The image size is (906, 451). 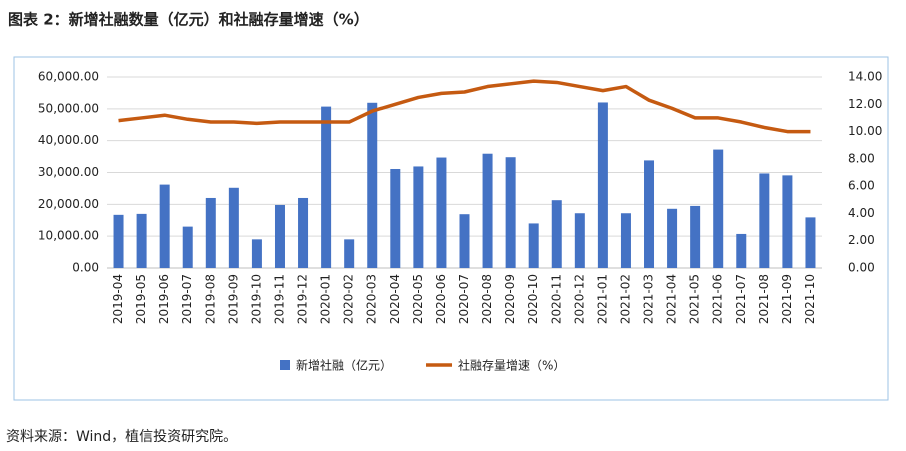 What do you see at coordinates (865, 104) in the screenshot?
I see `y2-tick-label: 12.00` at bounding box center [865, 104].